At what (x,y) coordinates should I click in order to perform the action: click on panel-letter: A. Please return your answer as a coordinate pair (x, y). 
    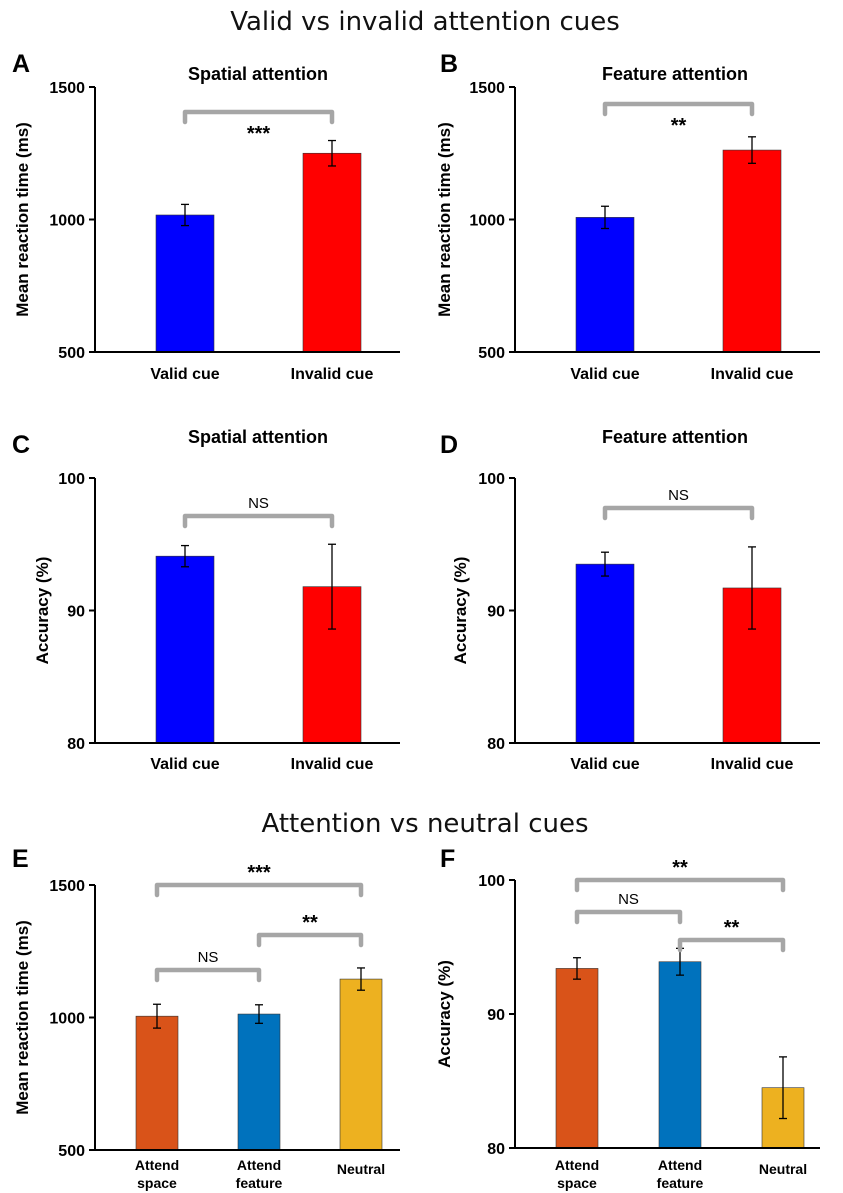
    Looking at the image, I should click on (21, 64).